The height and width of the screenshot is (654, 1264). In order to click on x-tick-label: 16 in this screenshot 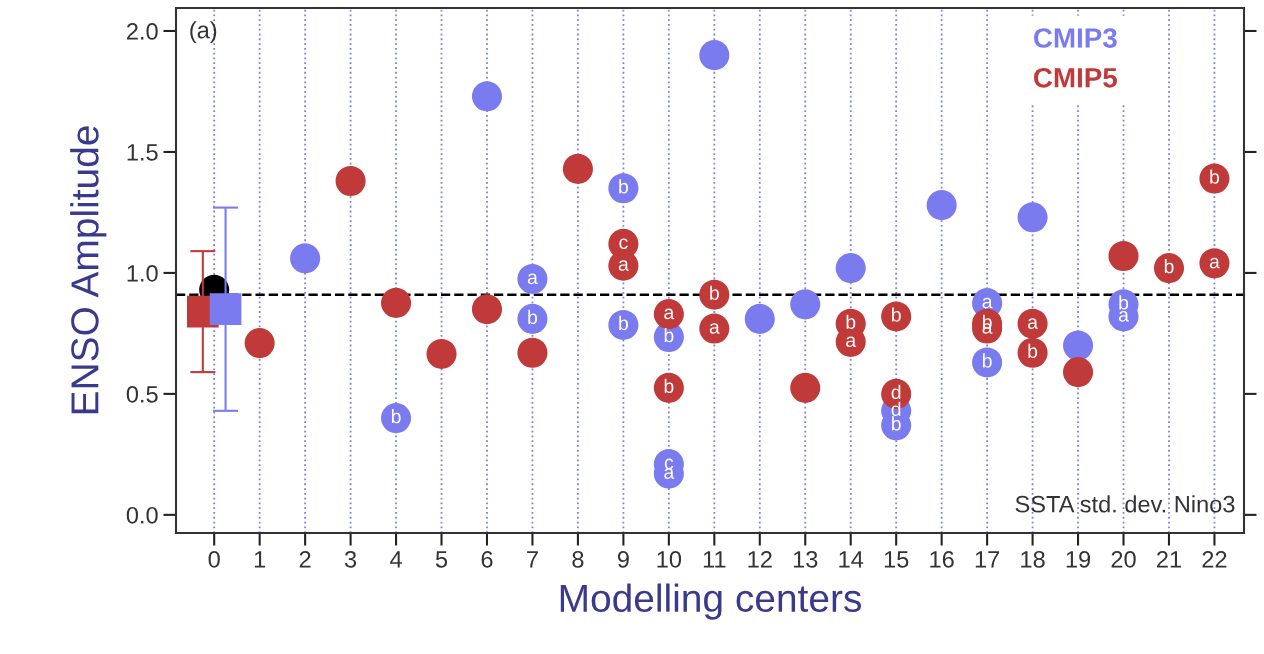, I will do `click(942, 559)`.